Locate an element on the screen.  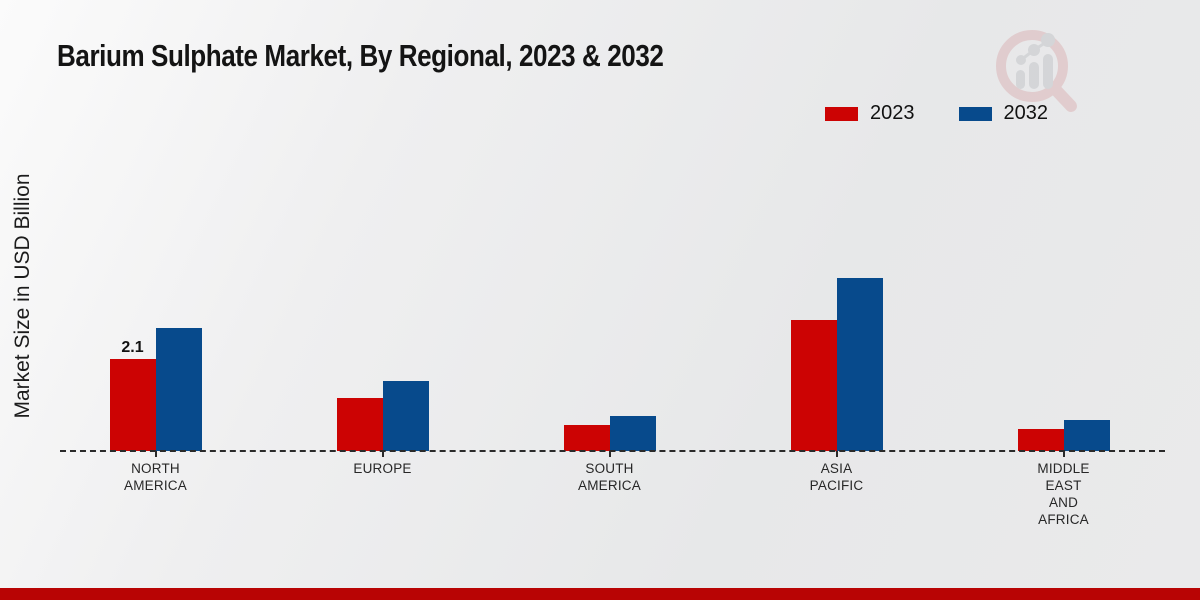
x-label-line: NORTH is located at coordinates (155, 468).